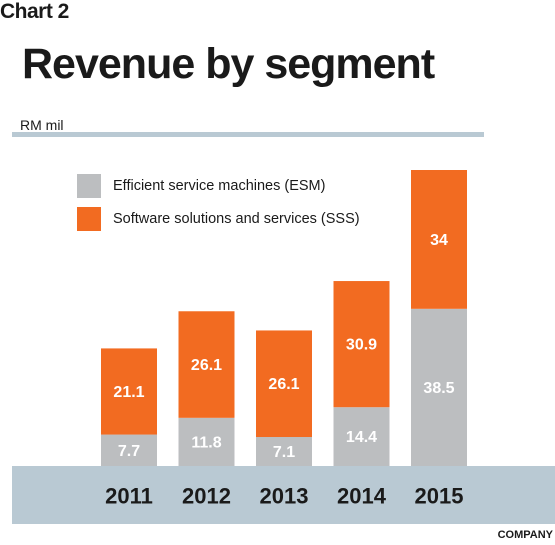 This screenshot has height=545, width=555. I want to click on bar-sss-2013, so click(284, 384).